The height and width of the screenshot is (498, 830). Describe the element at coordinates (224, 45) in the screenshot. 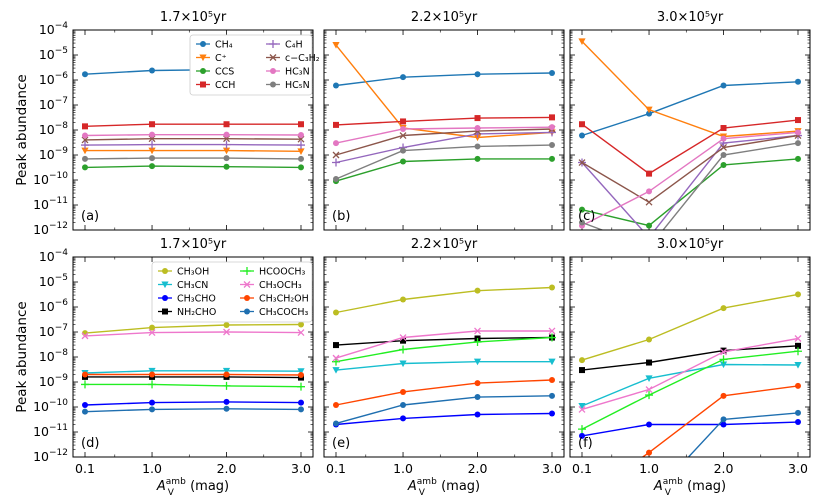

I see `legend-label: CH₄` at that location.